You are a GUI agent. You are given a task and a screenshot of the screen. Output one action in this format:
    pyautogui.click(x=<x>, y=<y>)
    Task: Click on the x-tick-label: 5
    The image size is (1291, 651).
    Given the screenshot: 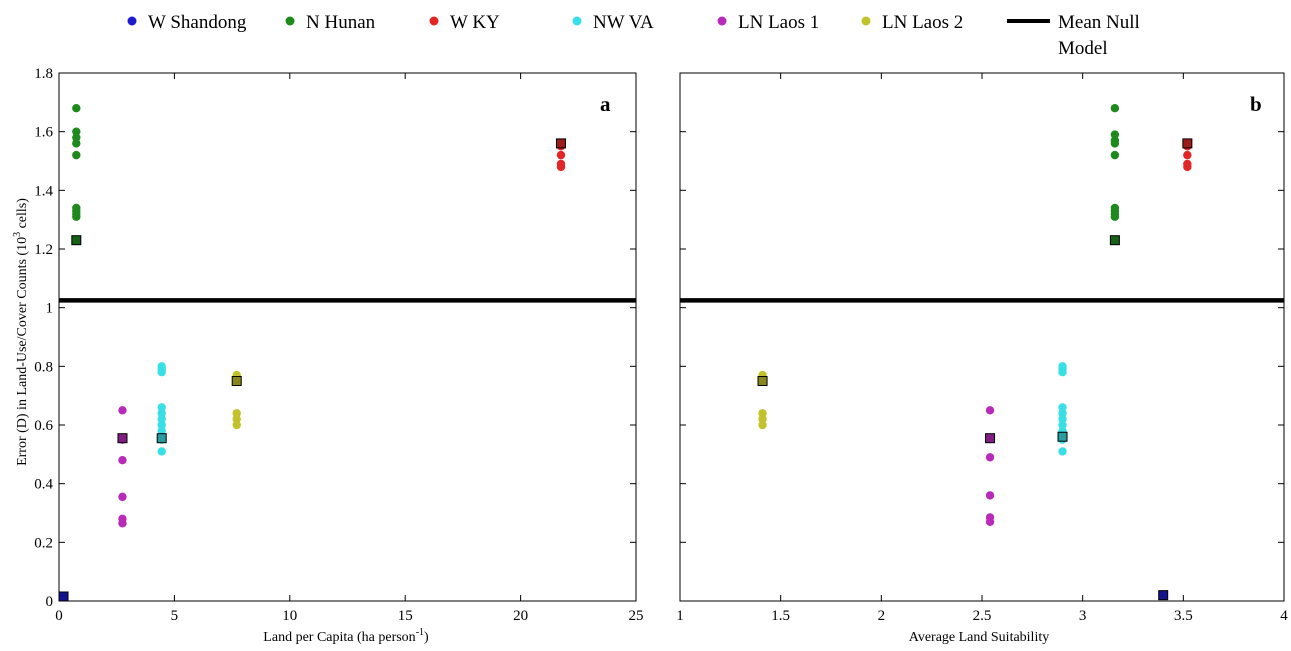 What is the action you would take?
    pyautogui.click(x=175, y=616)
    